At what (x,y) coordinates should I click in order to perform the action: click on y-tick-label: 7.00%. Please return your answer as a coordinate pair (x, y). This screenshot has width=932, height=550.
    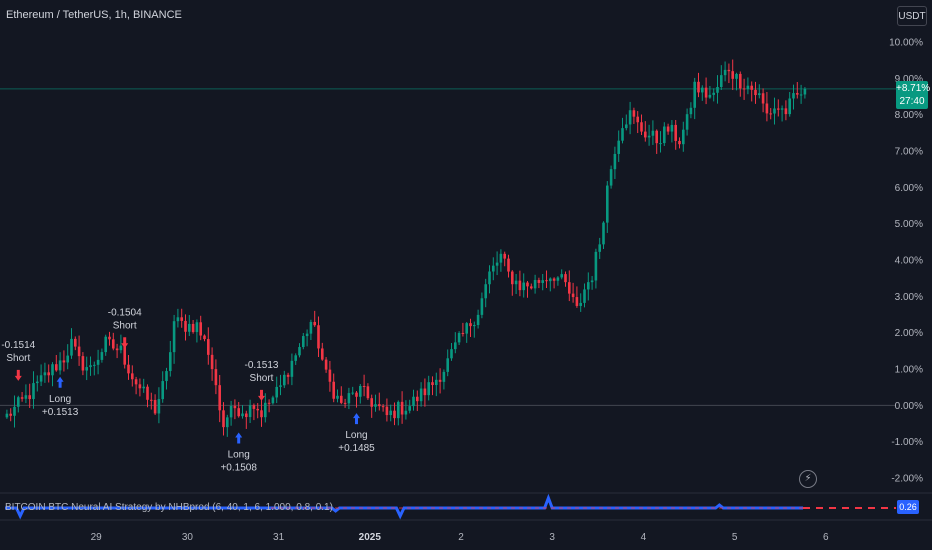
    Looking at the image, I should click on (909, 152).